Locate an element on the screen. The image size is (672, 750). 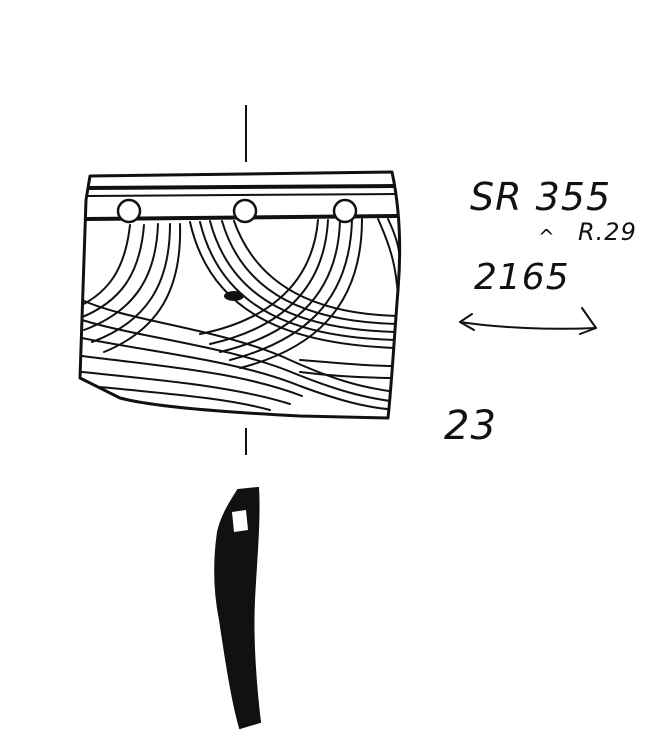
room-reference-label: R.29 is located at coordinates (607, 232).